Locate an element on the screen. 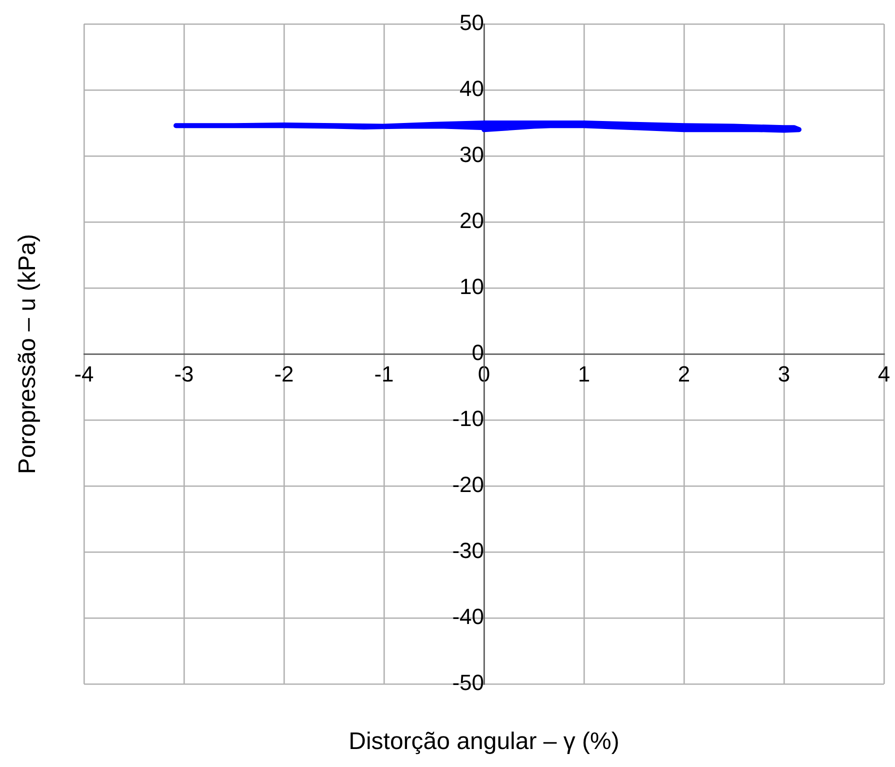 Image resolution: width=895 pixels, height=767 pixels. y-tick-label: 30 is located at coordinates (472, 155).